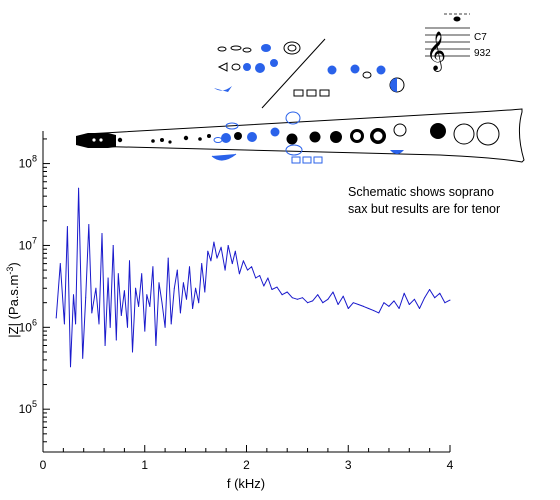  I want to click on note-name: C7, so click(480, 37).